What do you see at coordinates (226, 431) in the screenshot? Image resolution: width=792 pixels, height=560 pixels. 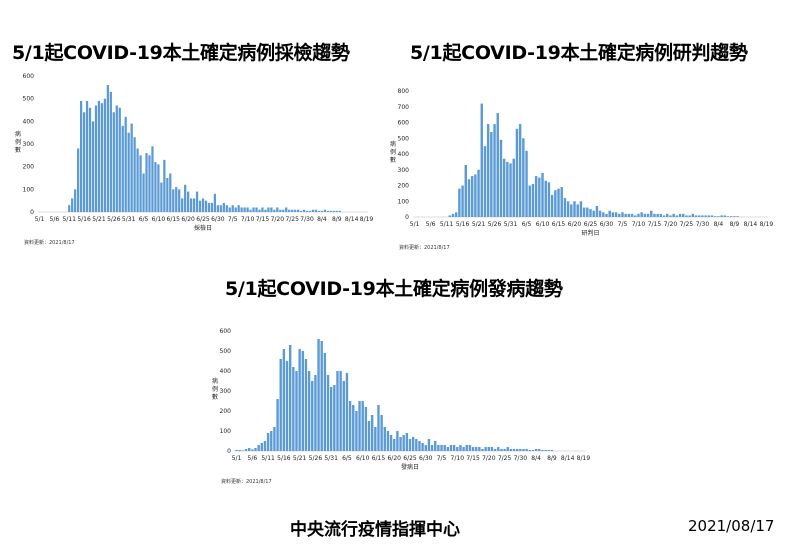 I see `y-tick-label: 100` at bounding box center [226, 431].